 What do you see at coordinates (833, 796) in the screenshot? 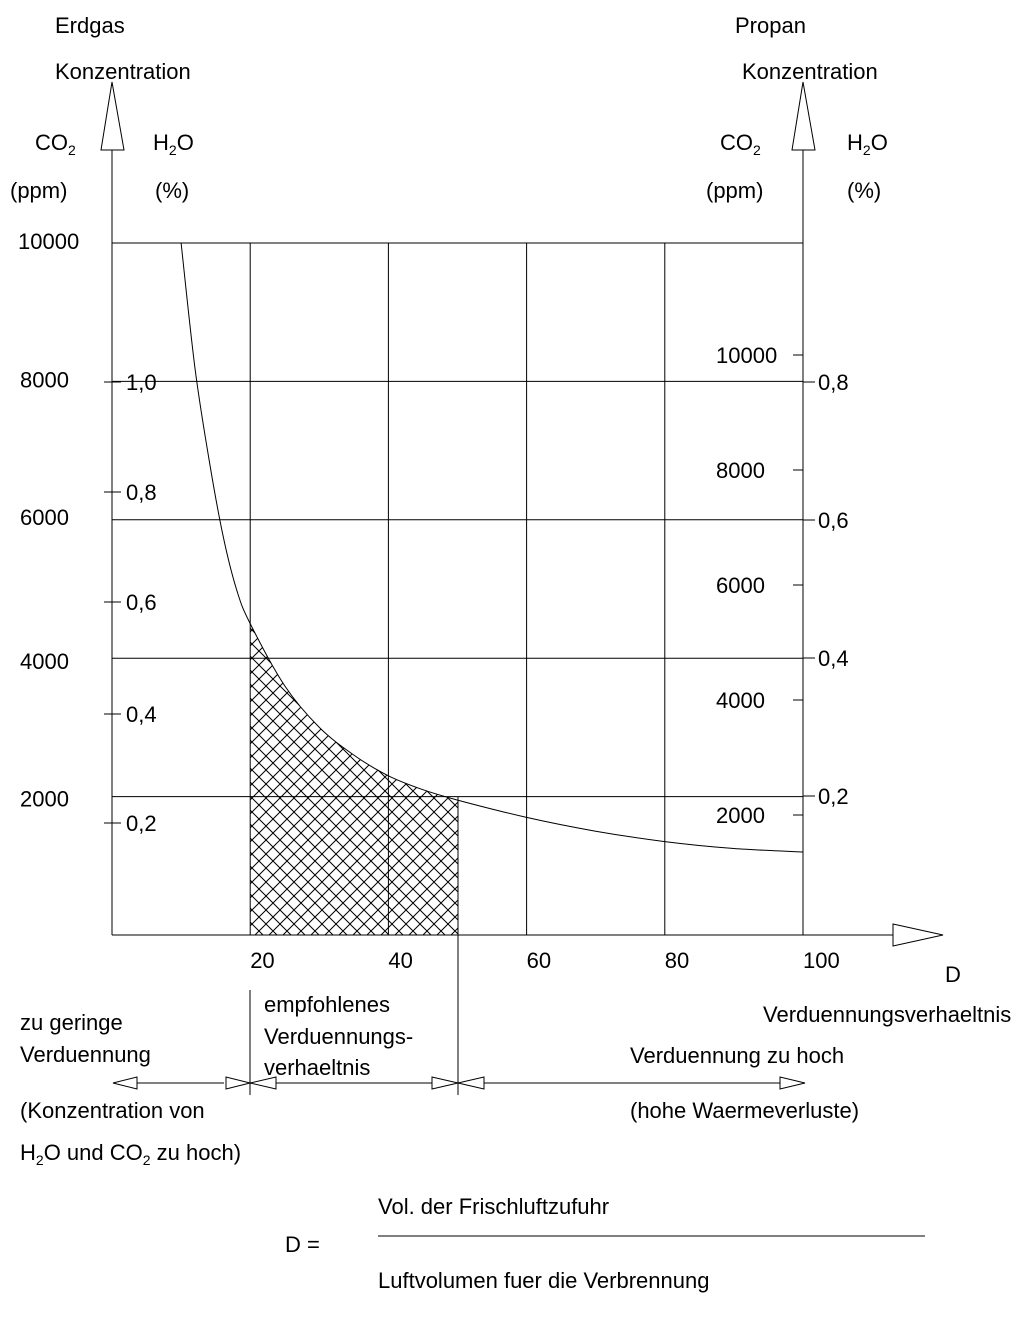
I see `right-h2o-tick-0,2: 0,2` at bounding box center [833, 796].